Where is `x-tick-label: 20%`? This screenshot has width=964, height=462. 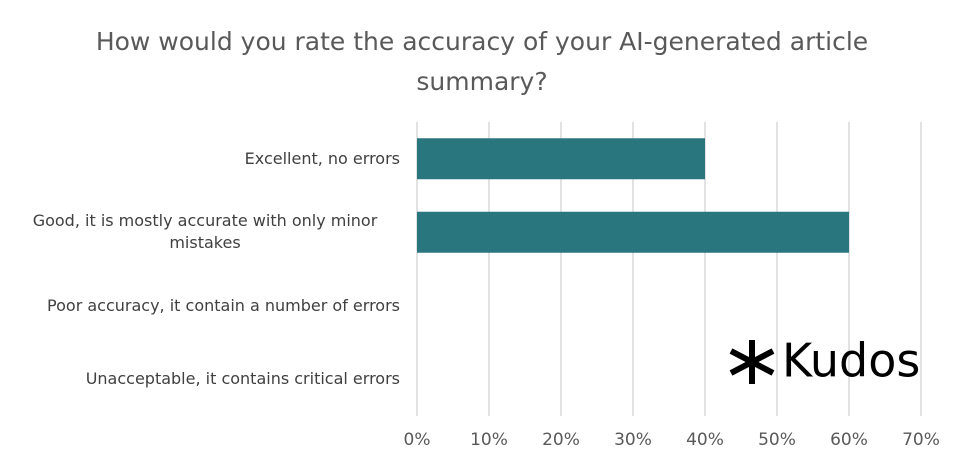 x-tick-label: 20% is located at coordinates (561, 440).